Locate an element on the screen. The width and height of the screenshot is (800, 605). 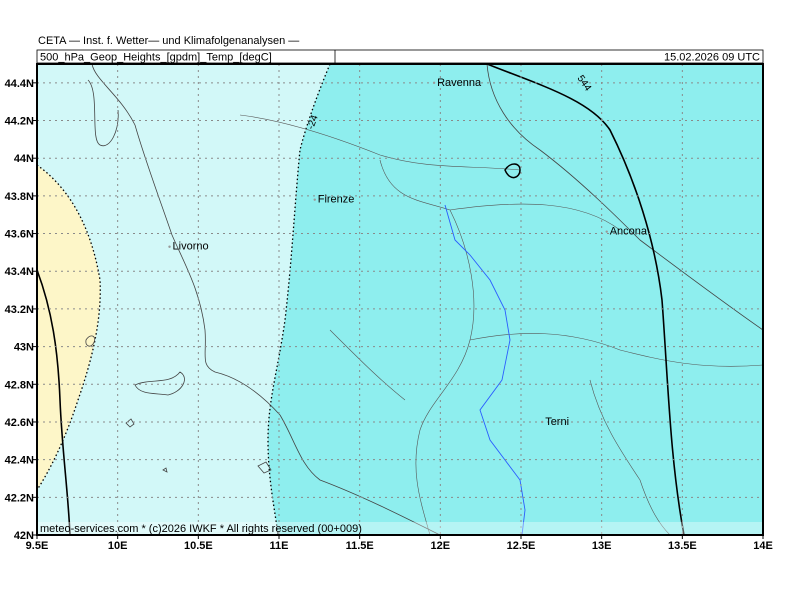
y-tick-label: 42.2N is located at coordinates (19, 498).